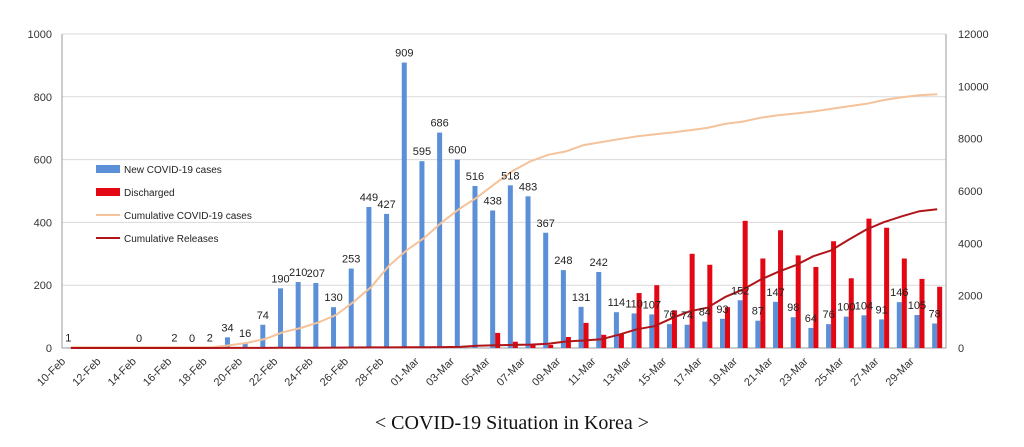  What do you see at coordinates (43, 223) in the screenshot?
I see `y-left-tick-label: 400` at bounding box center [43, 223].